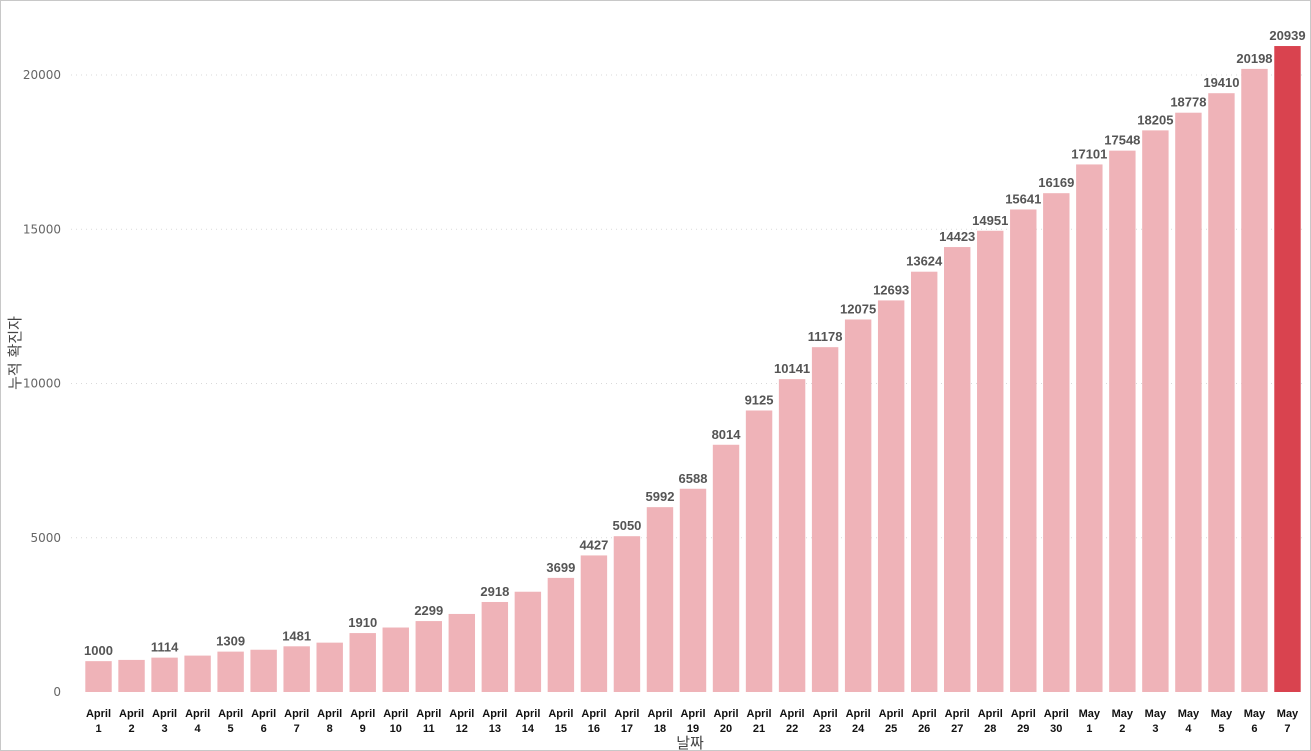 This screenshot has width=1311, height=751. Describe the element at coordinates (957, 729) in the screenshot. I see `x-tick-label-day: 27` at that location.